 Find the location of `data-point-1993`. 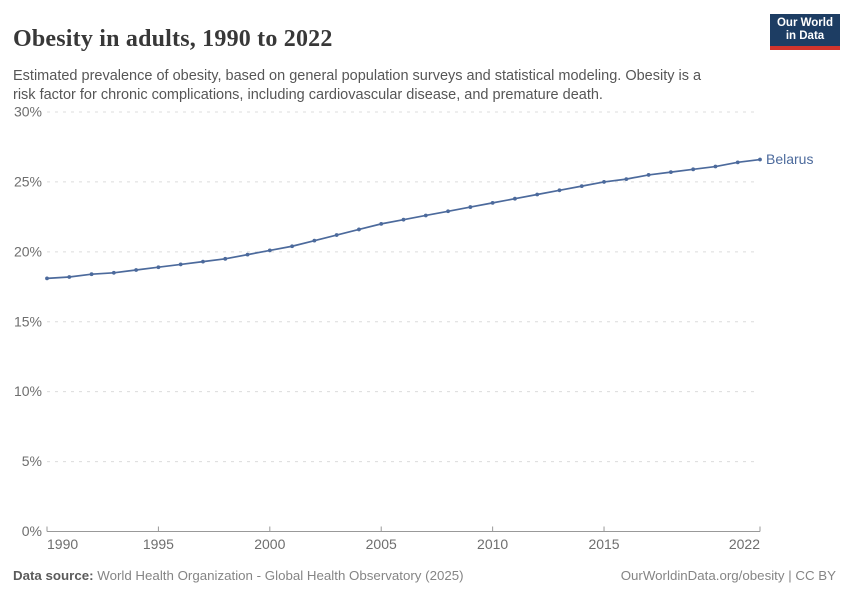

data-point-1993 is located at coordinates (113, 272).